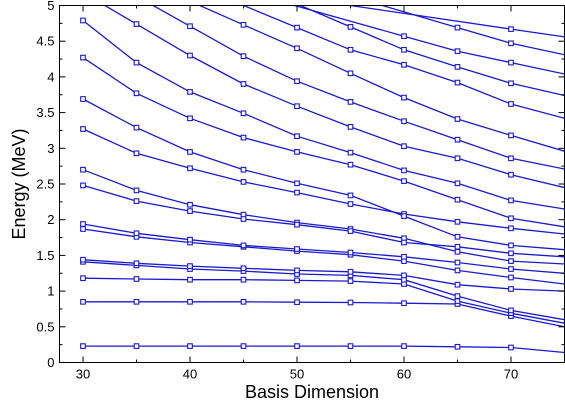  Describe the element at coordinates (457, 284) in the screenshot. I see `data-point-s5-x65` at that location.